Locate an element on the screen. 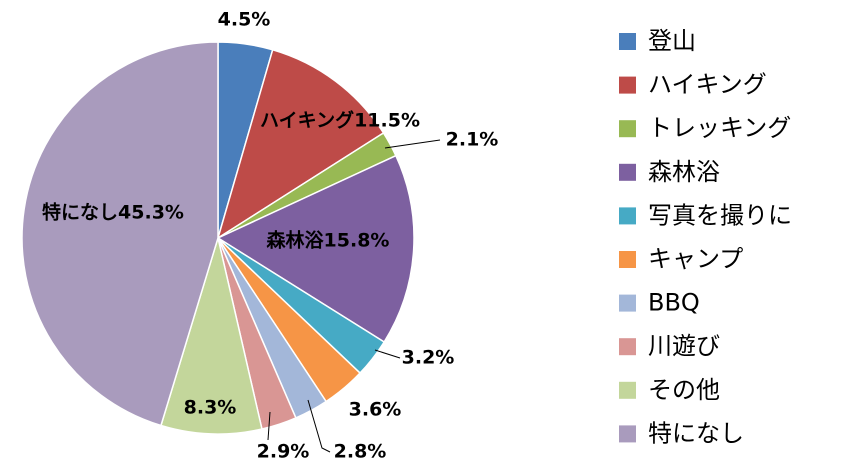  legend-label: キャンプ is located at coordinates (695, 259).